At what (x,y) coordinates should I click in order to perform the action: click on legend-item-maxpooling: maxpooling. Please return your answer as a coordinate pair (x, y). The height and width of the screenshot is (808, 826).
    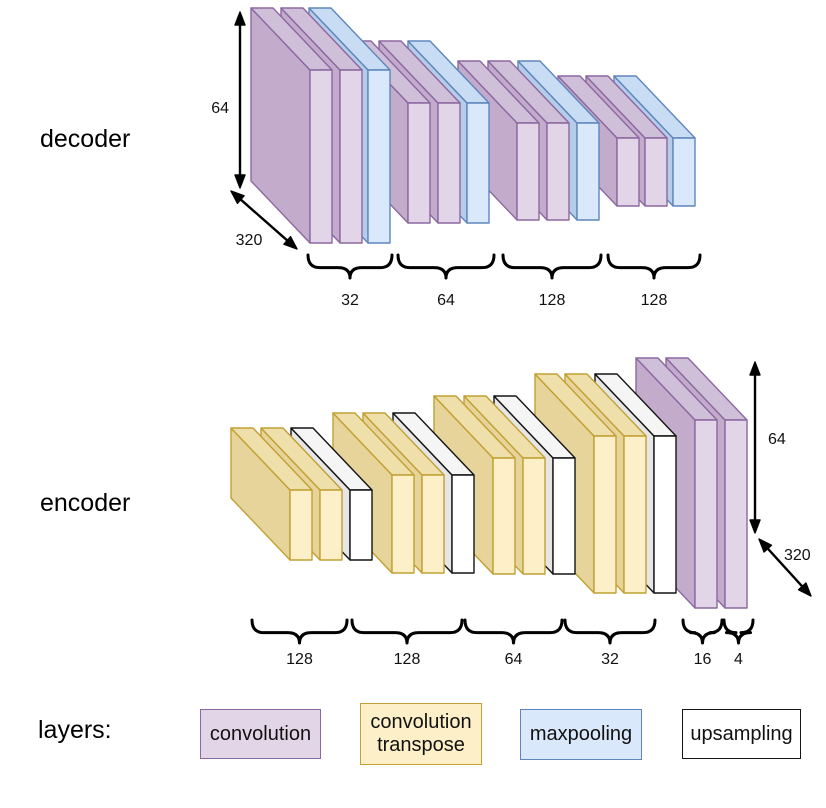
    Looking at the image, I should click on (581, 734).